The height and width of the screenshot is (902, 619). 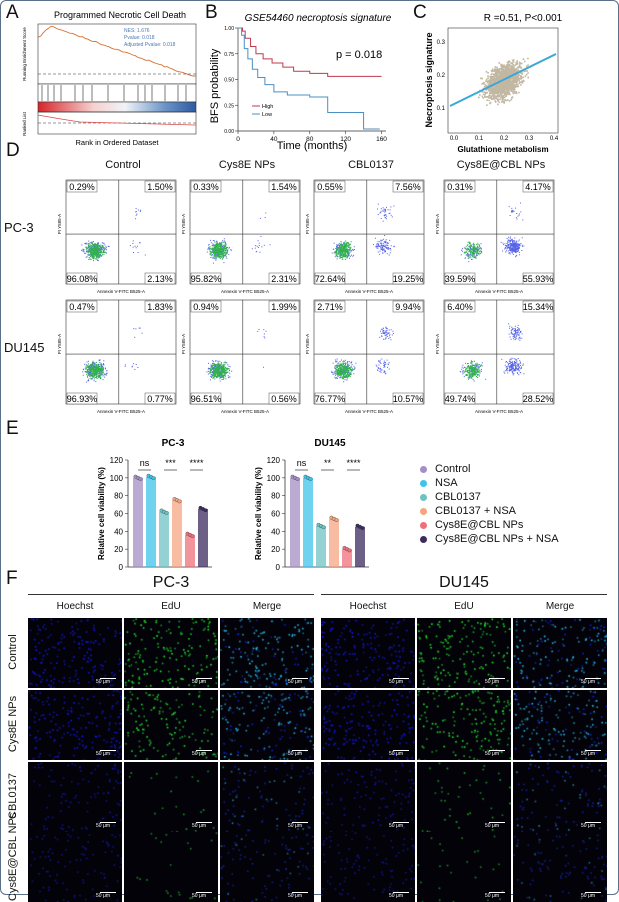 I want to click on gsea-pvalue: Pvalue: 0.018, so click(x=139, y=38).